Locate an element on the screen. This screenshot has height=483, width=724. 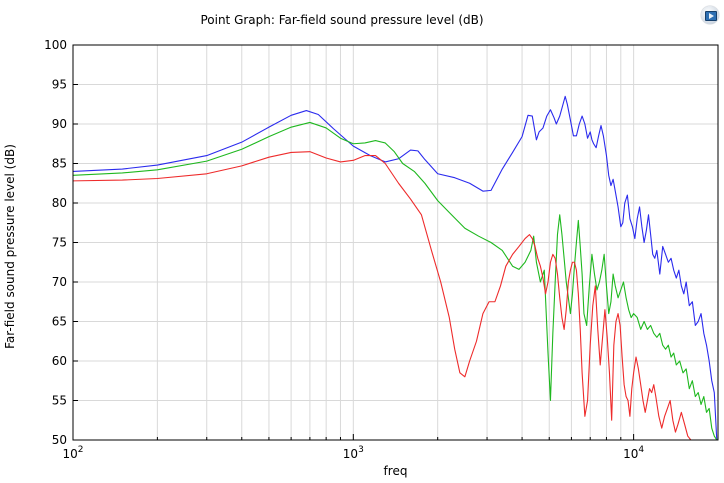
y-tick-label: 70 is located at coordinates (59, 282).